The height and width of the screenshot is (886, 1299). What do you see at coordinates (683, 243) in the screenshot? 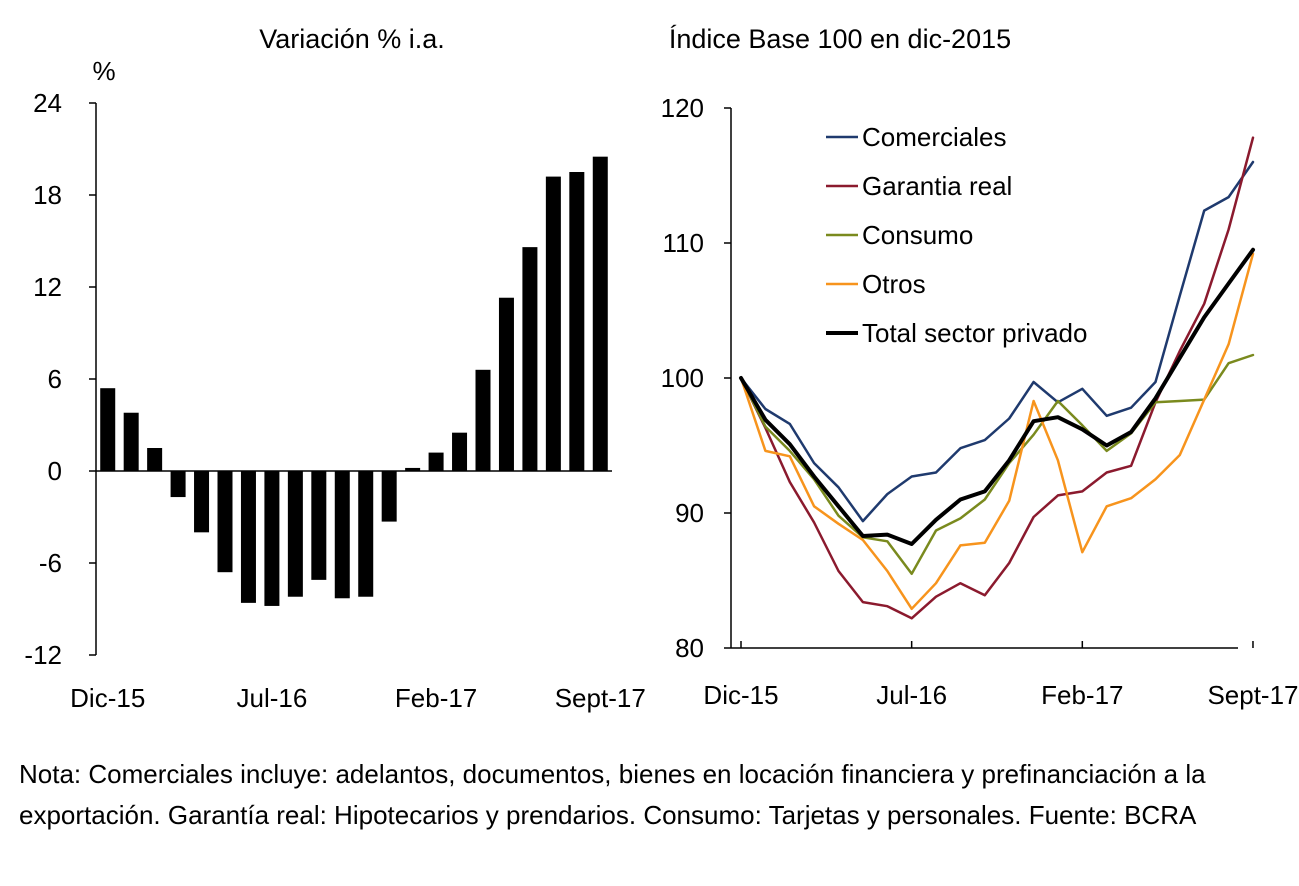
I see `y-tick-label: 110` at bounding box center [683, 243].